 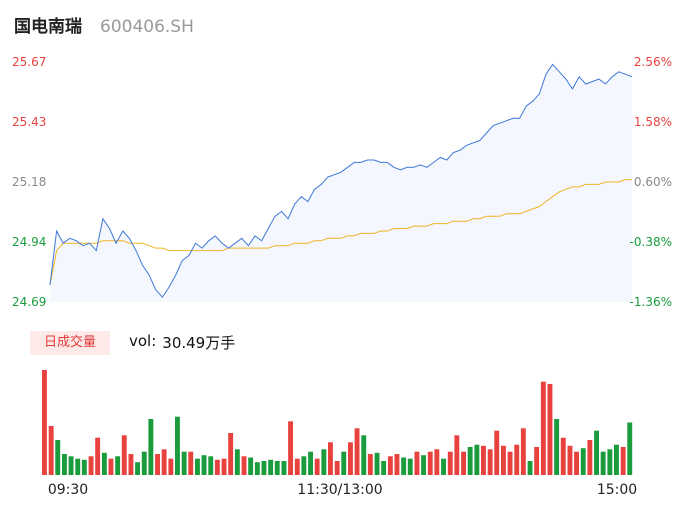 I want to click on price-tick-label: 25.18, so click(x=29, y=182).